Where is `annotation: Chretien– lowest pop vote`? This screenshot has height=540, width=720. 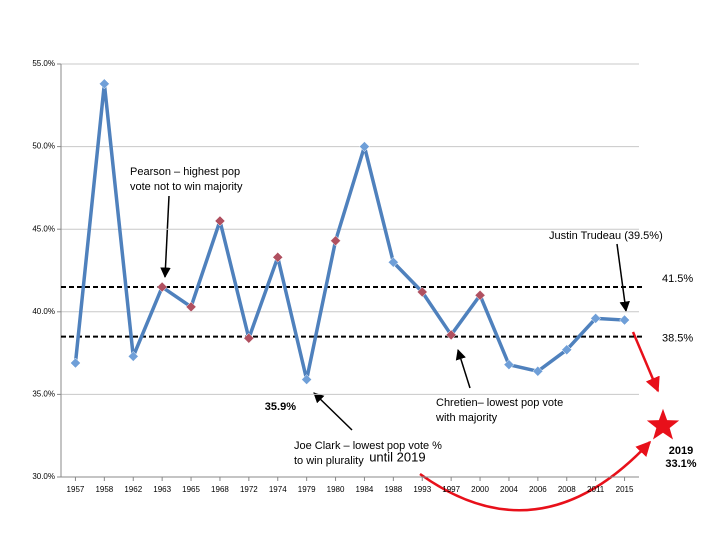
annotation: Chretien– lowest pop vote is located at coordinates (499, 403).